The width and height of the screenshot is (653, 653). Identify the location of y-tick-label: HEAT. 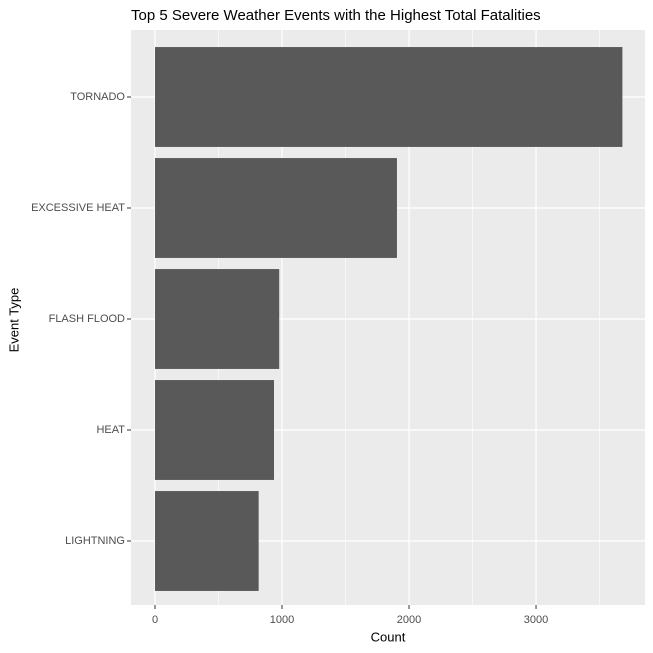
(110, 430).